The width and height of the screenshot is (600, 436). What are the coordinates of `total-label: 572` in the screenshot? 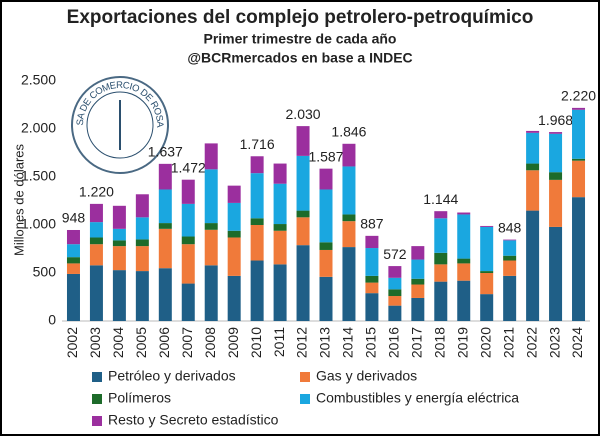 It's located at (395, 254).